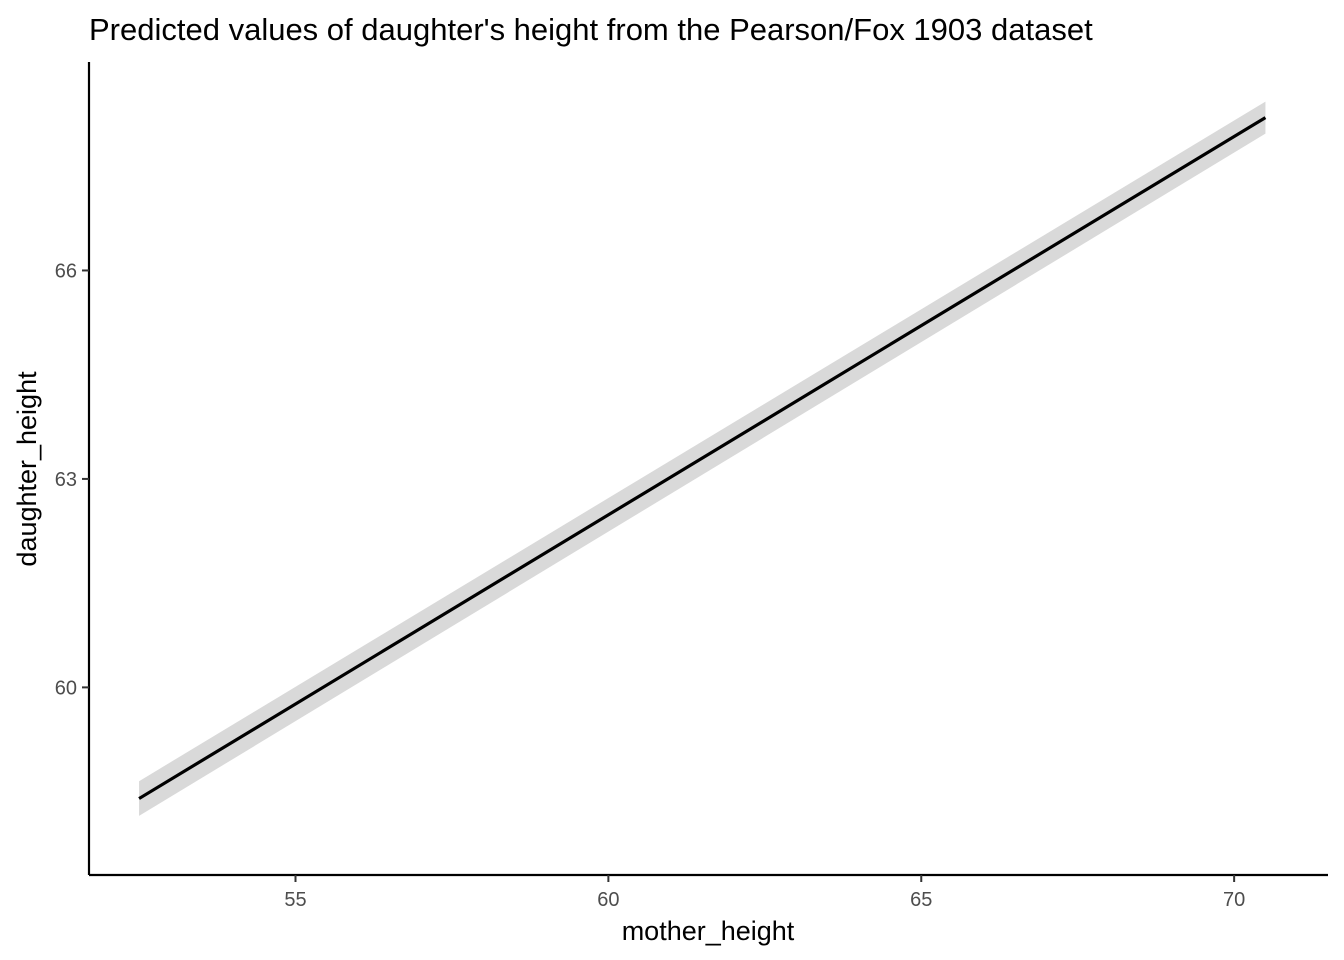 This screenshot has height=960, width=1344. I want to click on x-tick-label: 55, so click(295, 900).